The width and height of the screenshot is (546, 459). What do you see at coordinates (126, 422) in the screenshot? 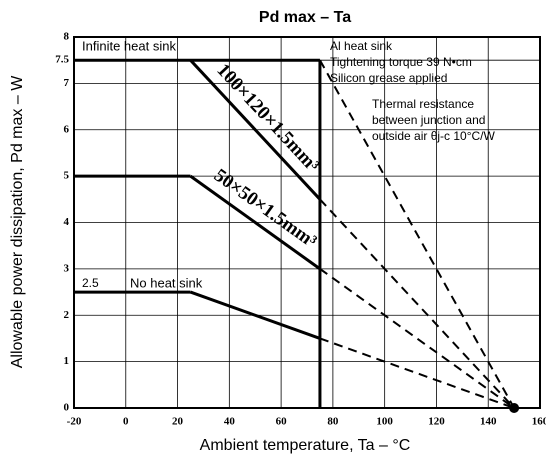
I see `x-tick-label: 0` at bounding box center [126, 422].